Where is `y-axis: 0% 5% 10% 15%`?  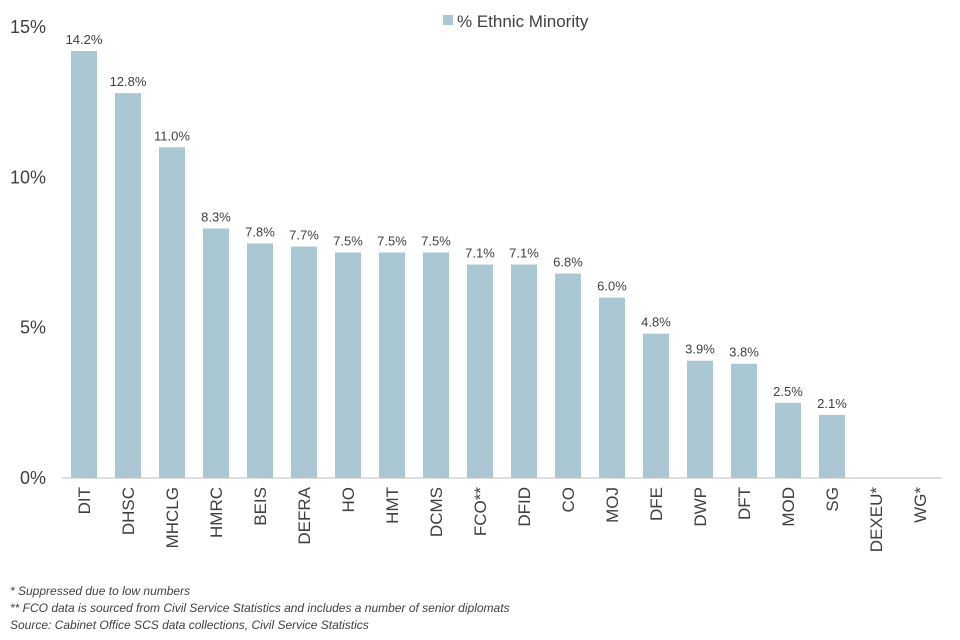 y-axis: 0% 5% 10% 15% is located at coordinates (28, 252).